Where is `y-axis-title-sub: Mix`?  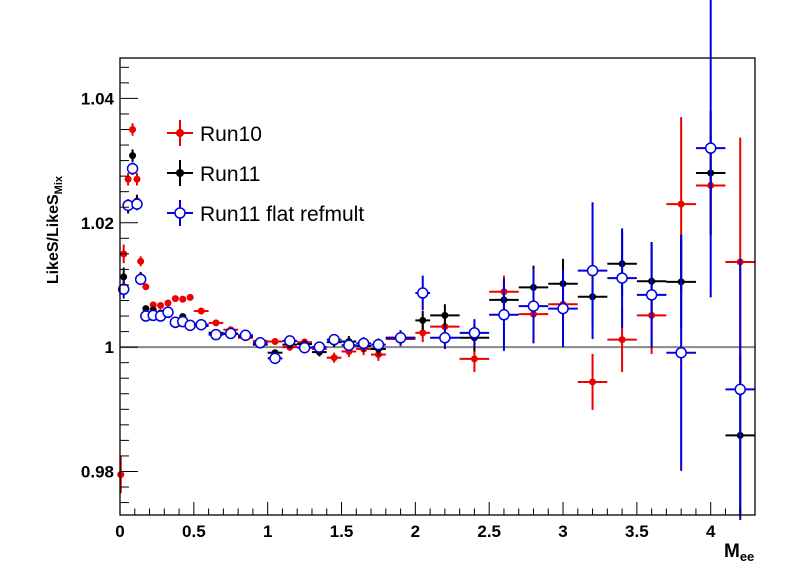
y-axis-title-sub: Mix is located at coordinates (59, 184).